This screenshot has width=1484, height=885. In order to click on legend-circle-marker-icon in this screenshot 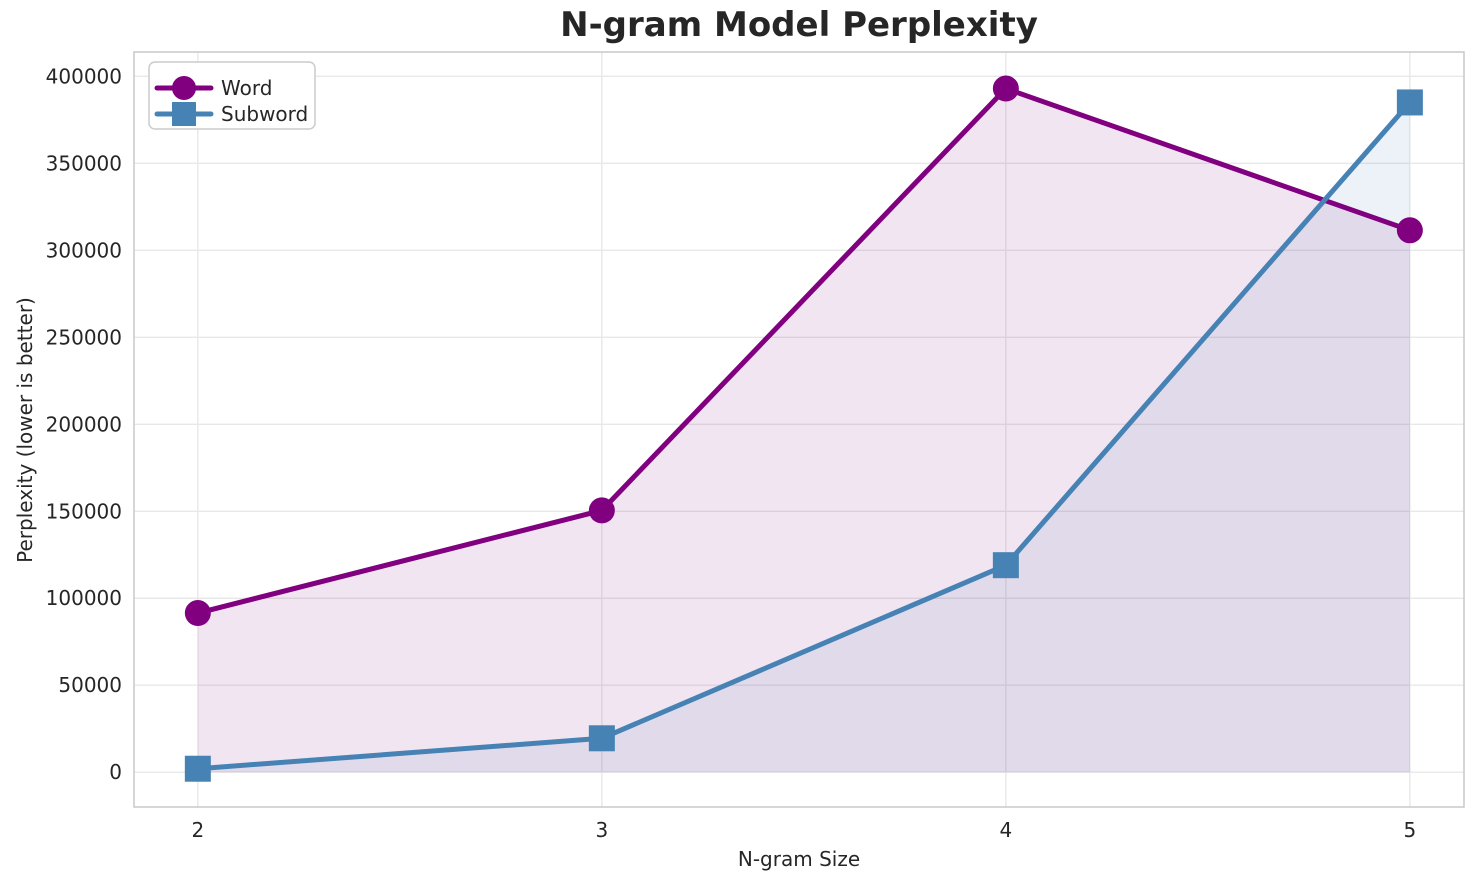, I will do `click(184, 88)`.